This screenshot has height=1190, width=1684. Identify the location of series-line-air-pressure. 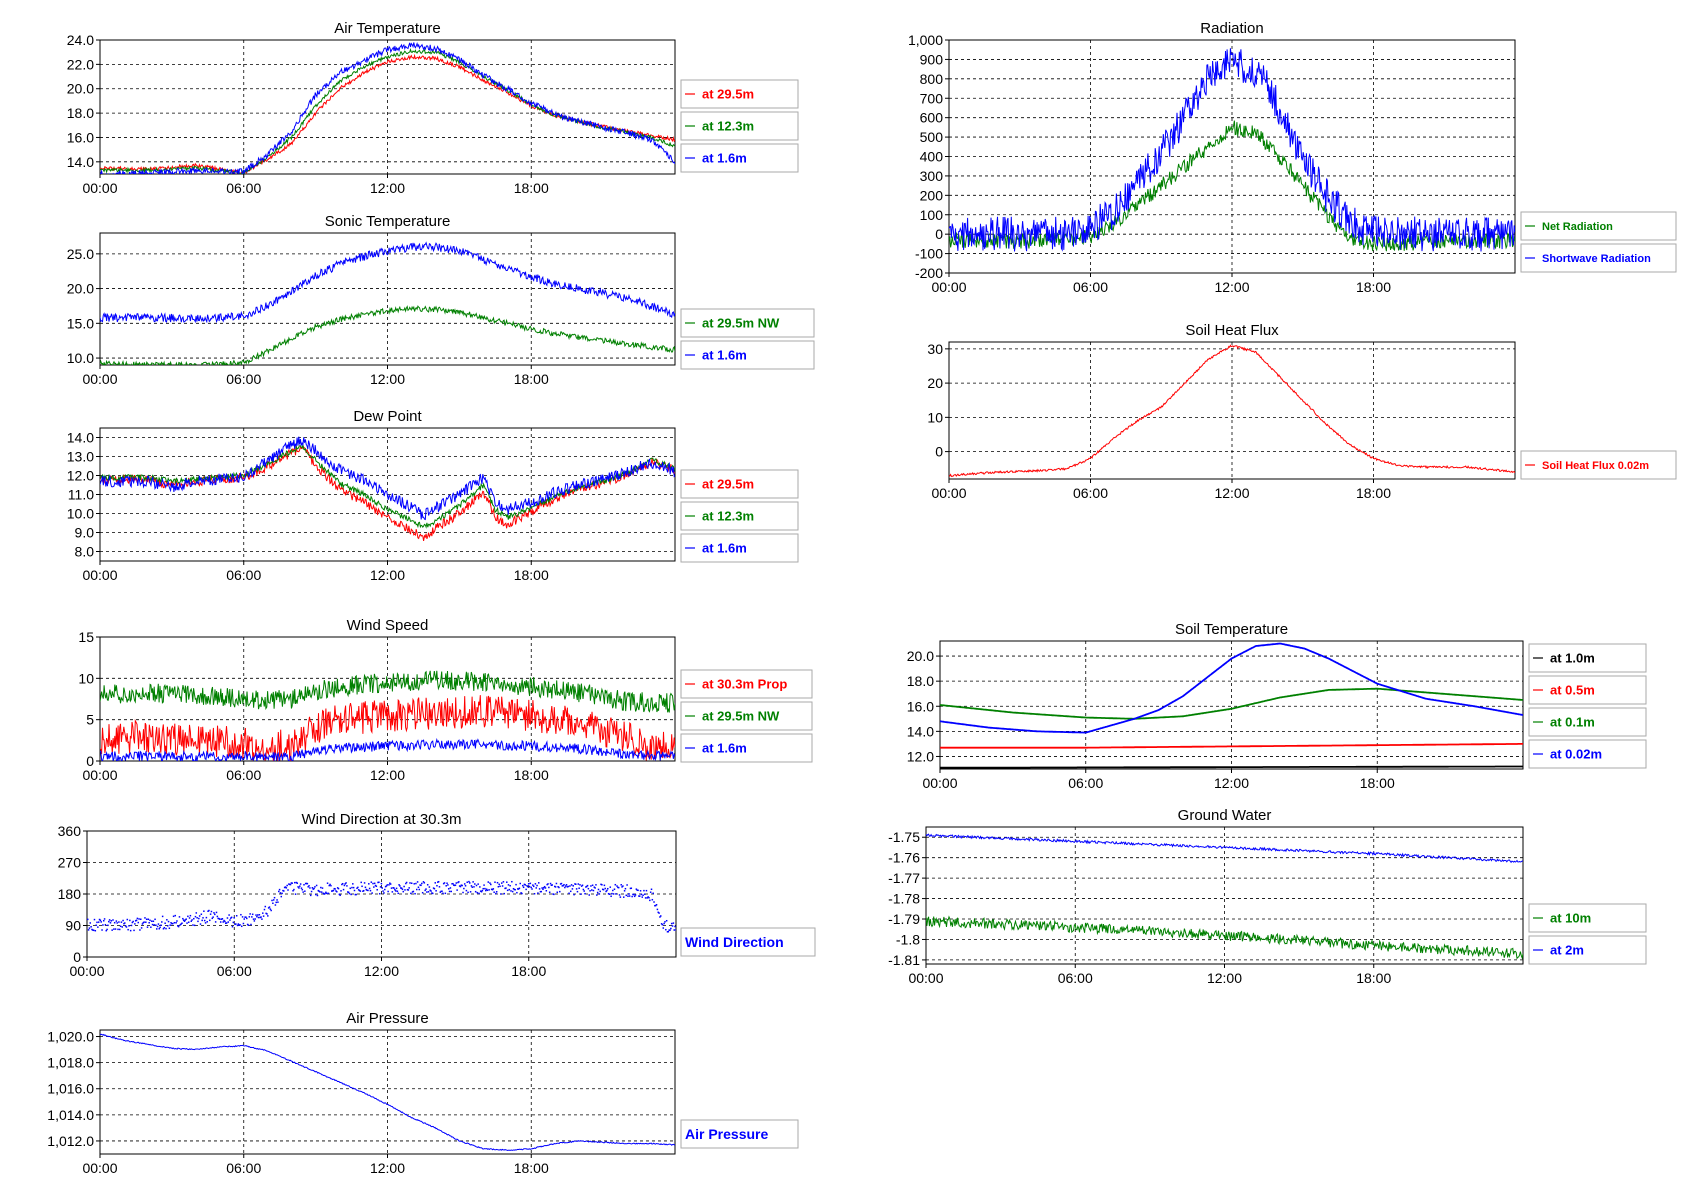
(387, 1092).